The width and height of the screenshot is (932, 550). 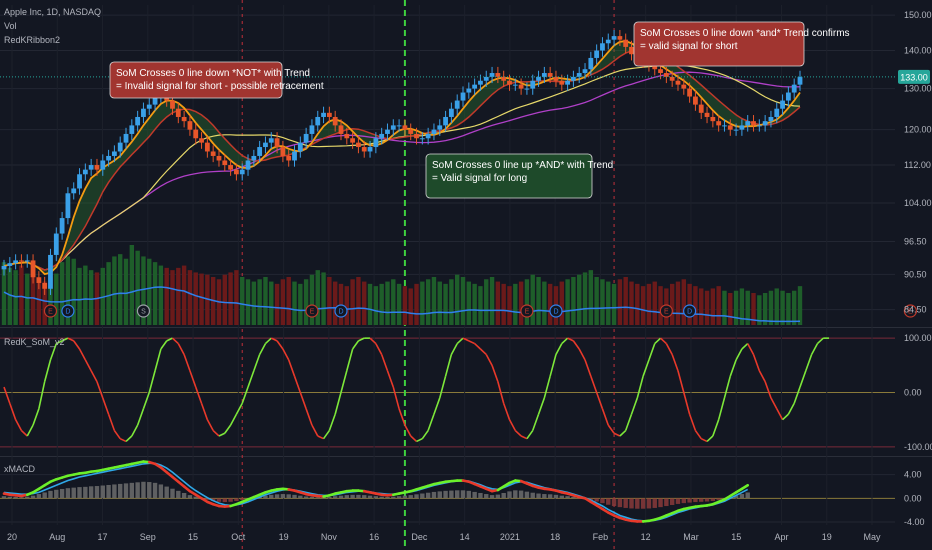 I want to click on event-marker-S: S, so click(x=143, y=311).